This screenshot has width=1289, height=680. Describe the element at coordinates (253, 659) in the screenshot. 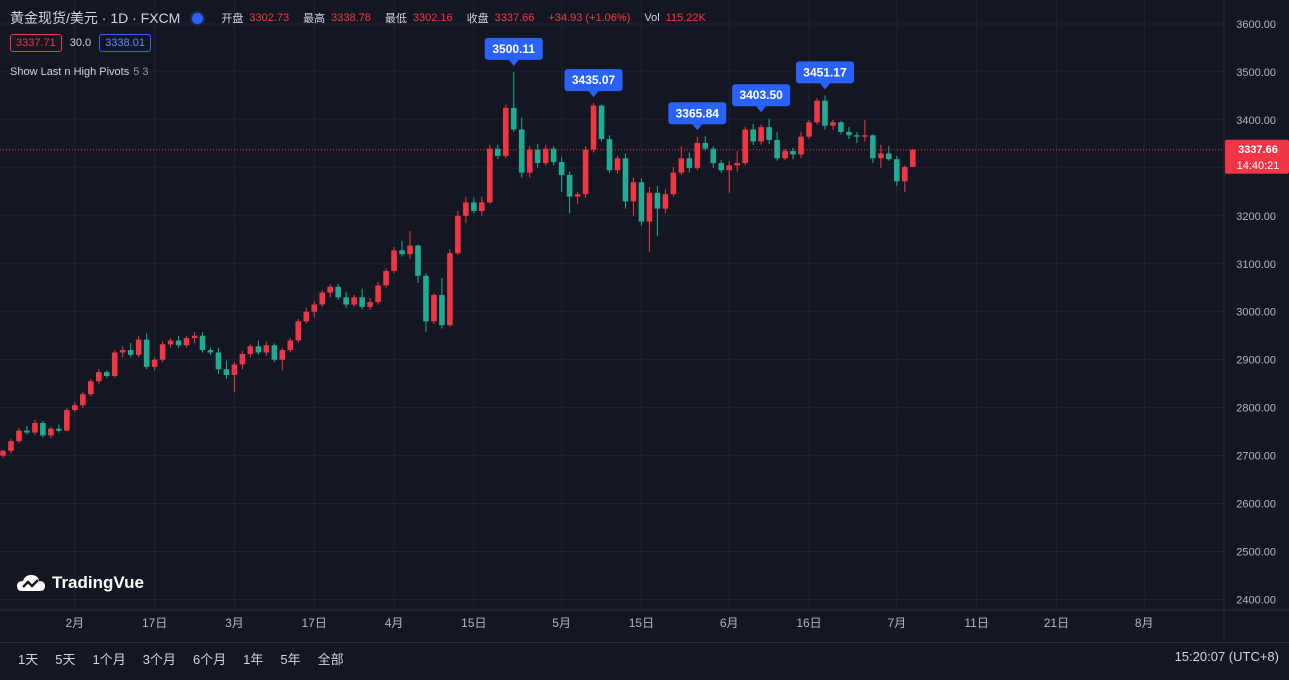

I see `range-button-5: 1年` at that location.